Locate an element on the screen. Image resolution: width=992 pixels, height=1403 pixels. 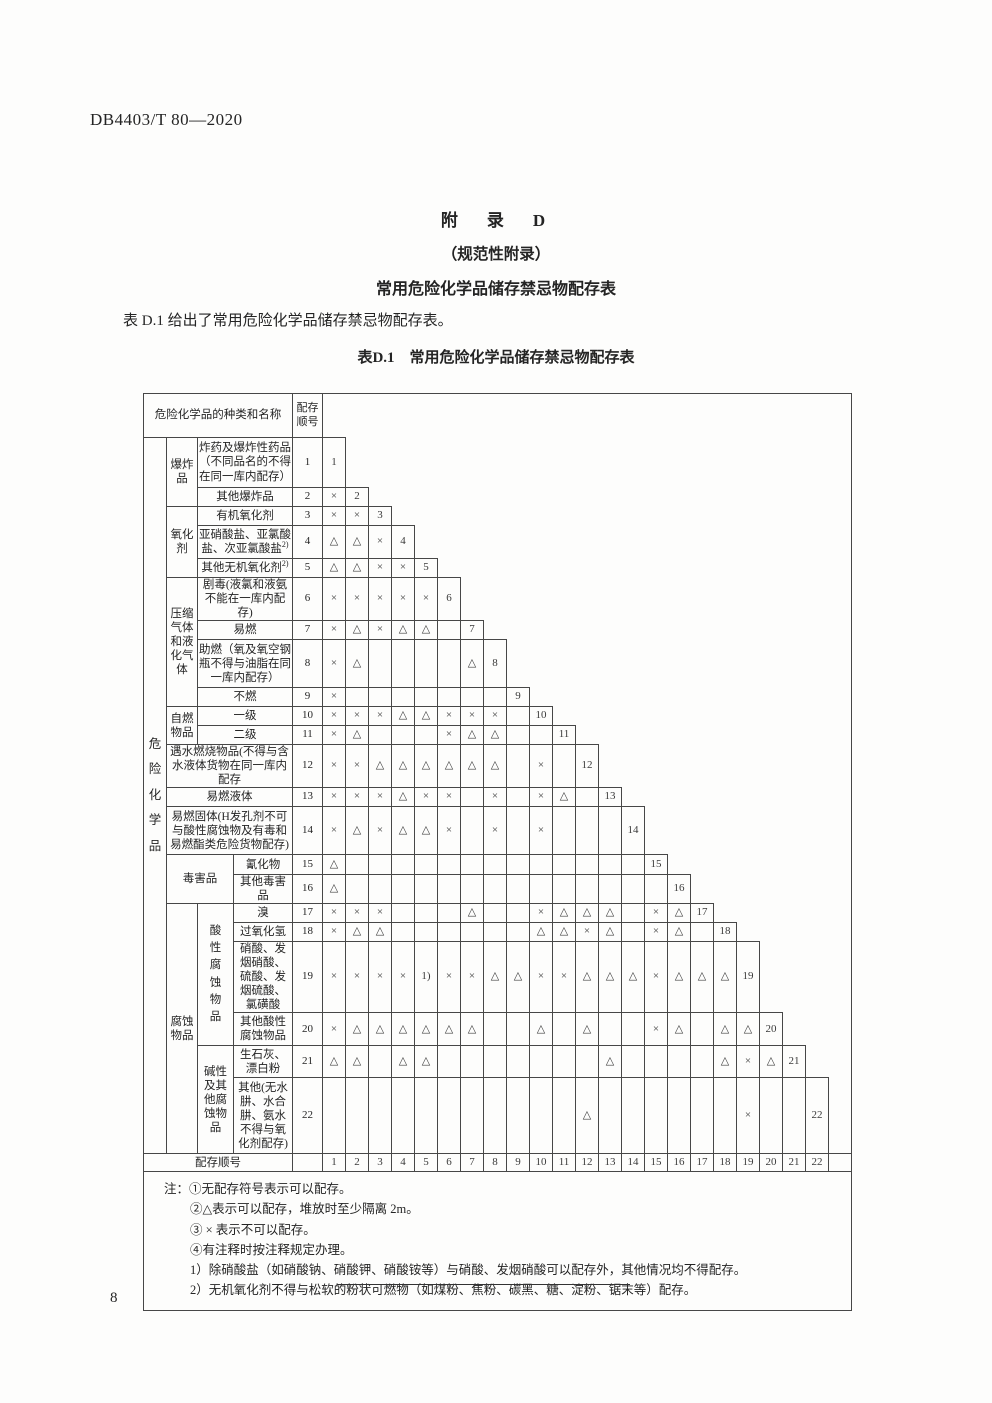
note-line: ②△表示可以配存，堆放时至少隔离 2m。 is located at coordinates (304, 1209).